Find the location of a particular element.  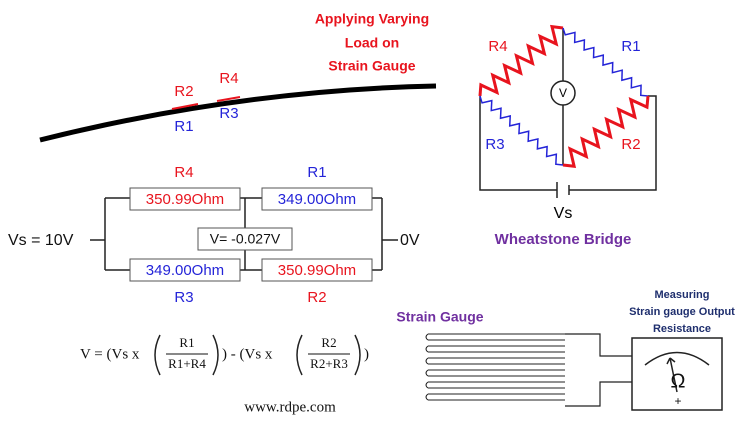

strain-gauge is located at coordinates (528, 370).